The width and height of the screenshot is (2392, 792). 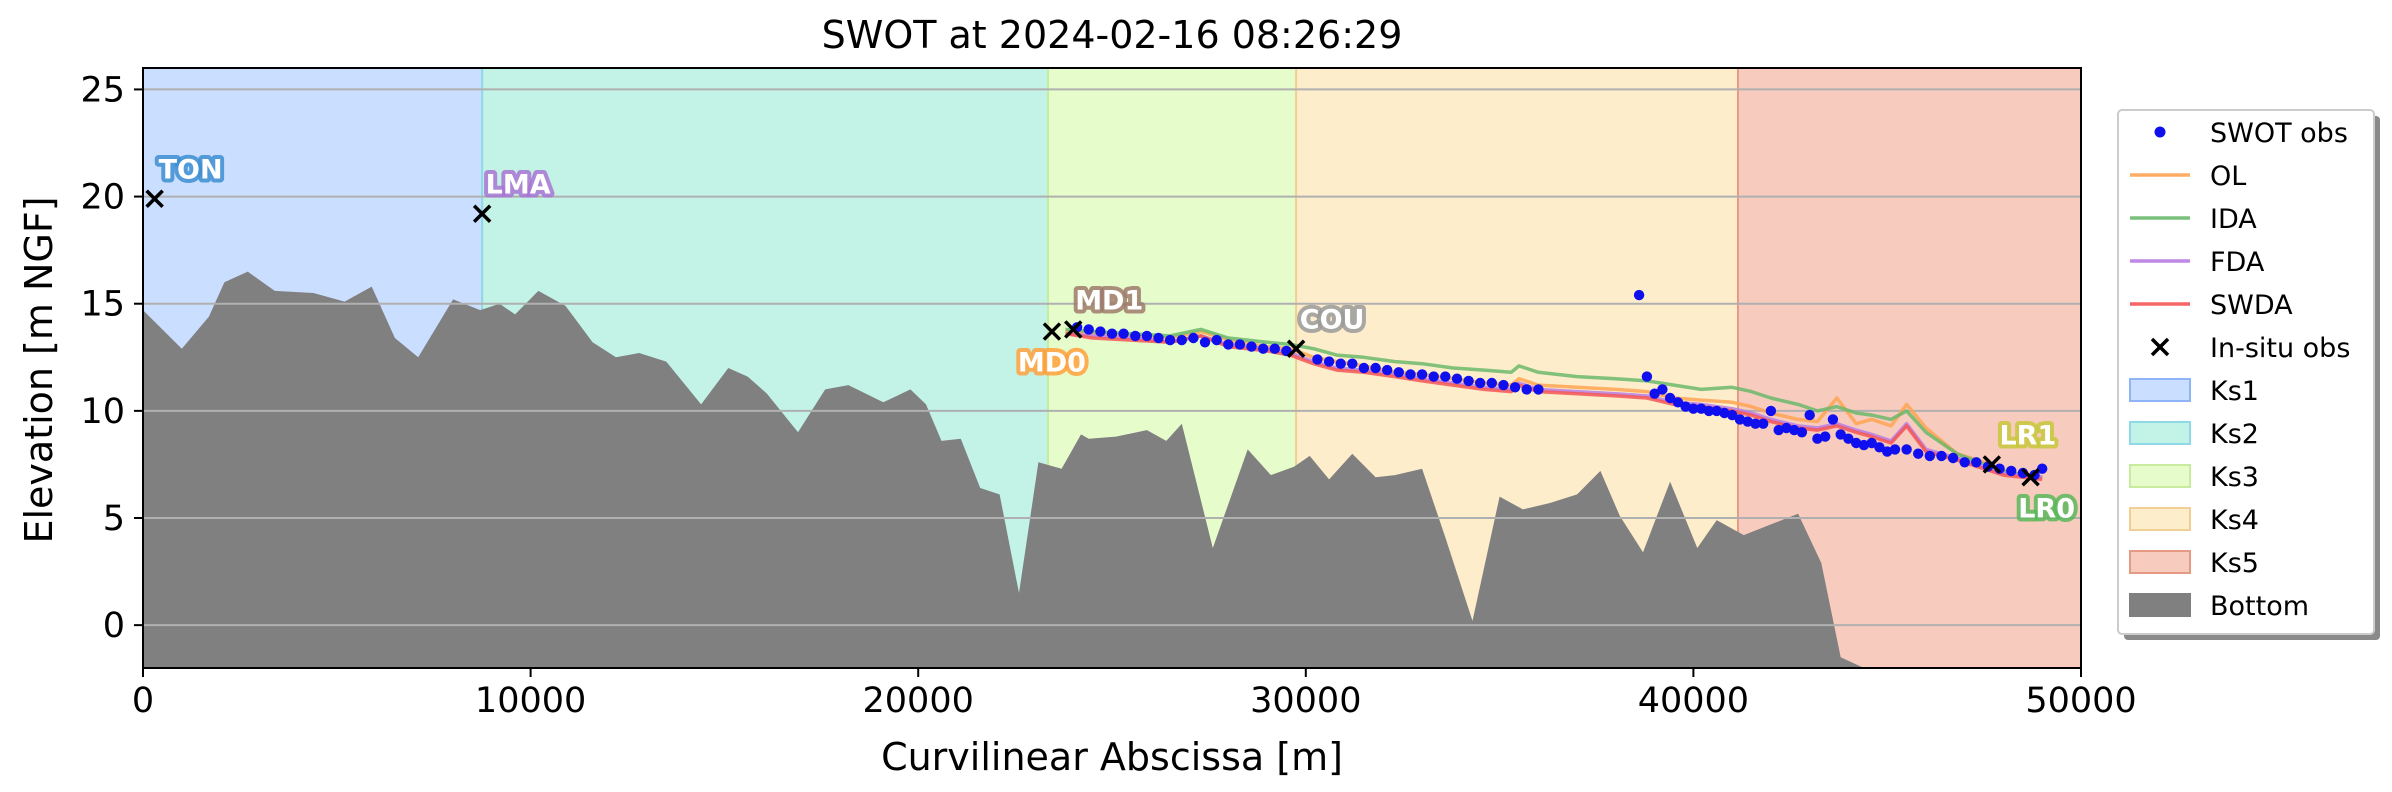 I want to click on series-line-ida, so click(x=1554, y=403).